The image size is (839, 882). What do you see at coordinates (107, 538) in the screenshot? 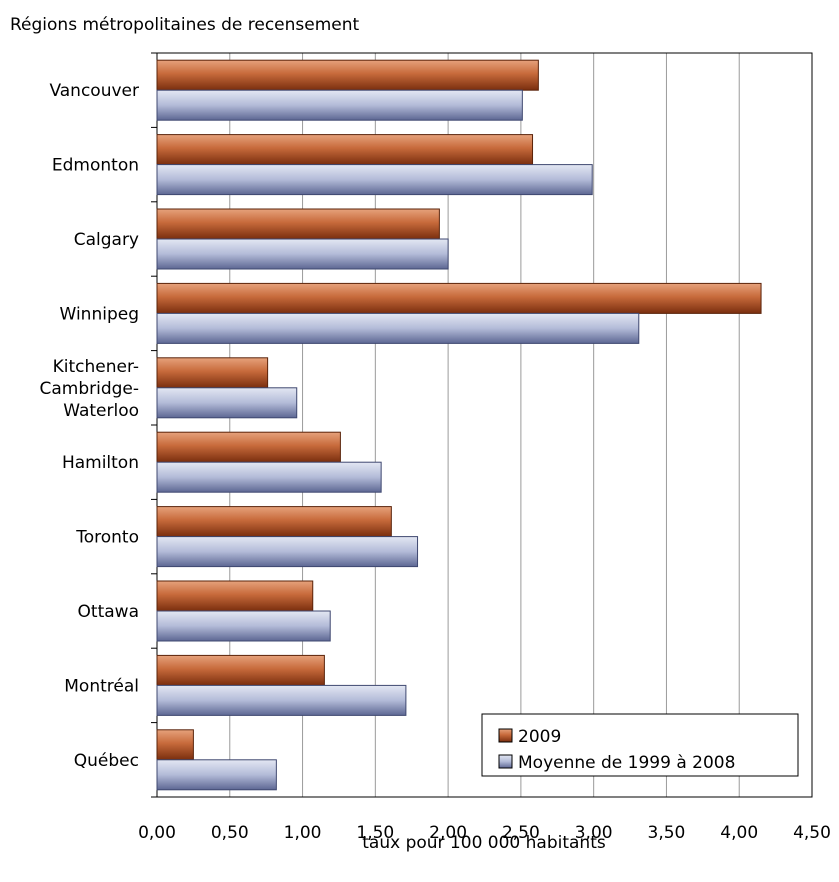
I see `category-label: Toronto` at bounding box center [107, 538].